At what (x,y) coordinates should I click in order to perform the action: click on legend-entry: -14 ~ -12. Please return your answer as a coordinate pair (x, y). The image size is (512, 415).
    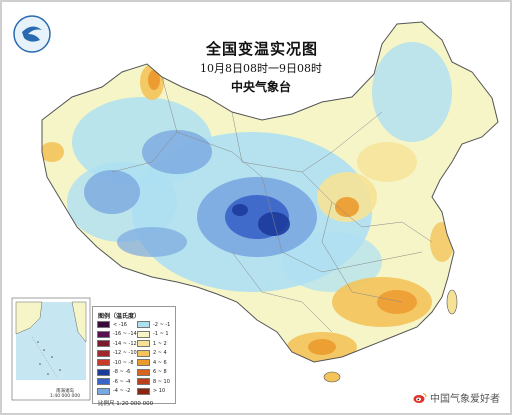
    Looking at the image, I should click on (117, 343).